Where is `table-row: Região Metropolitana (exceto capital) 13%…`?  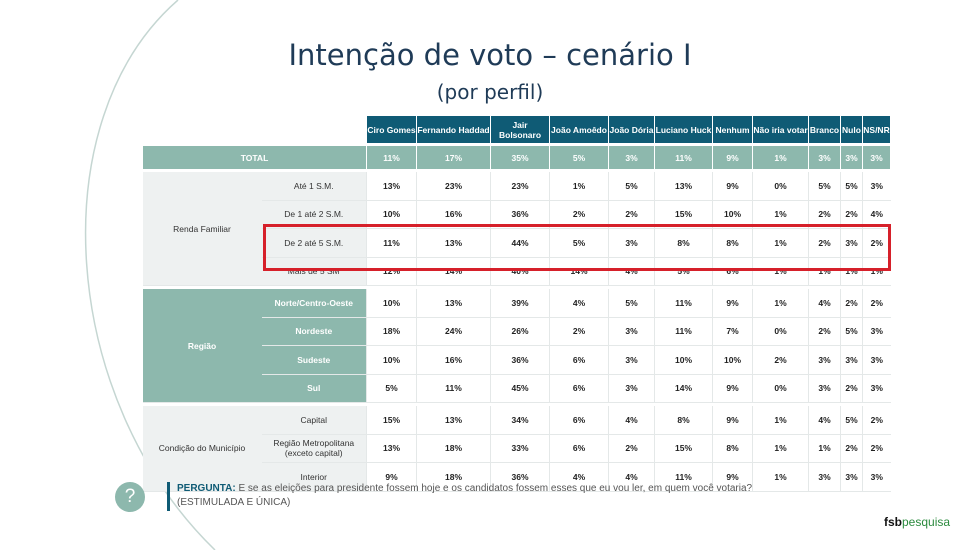 table-row: Região Metropolitana (exceto capital) 13%… is located at coordinates (517, 448).